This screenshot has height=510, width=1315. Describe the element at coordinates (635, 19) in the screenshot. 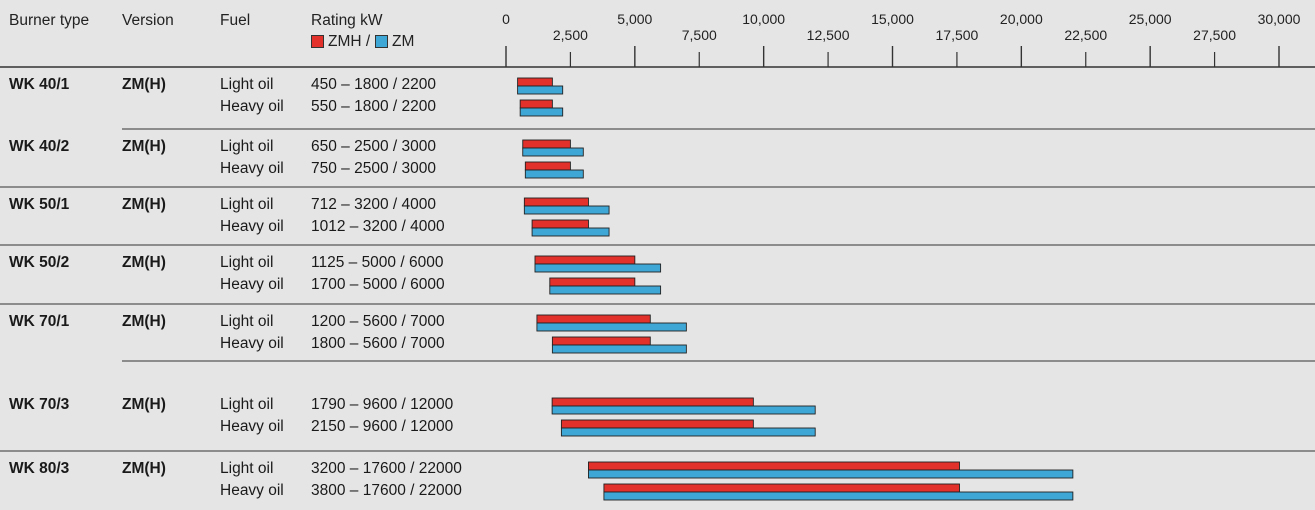

I see `major-tick-label: 5,000` at that location.